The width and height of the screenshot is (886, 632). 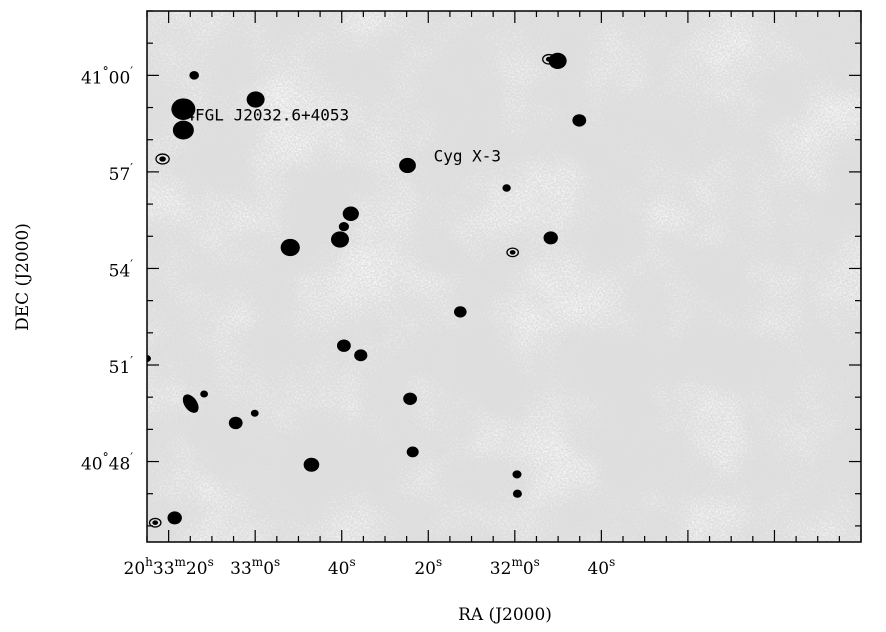 What do you see at coordinates (515, 567) in the screenshot?
I see `x-tick-label: 32m0s` at bounding box center [515, 567].